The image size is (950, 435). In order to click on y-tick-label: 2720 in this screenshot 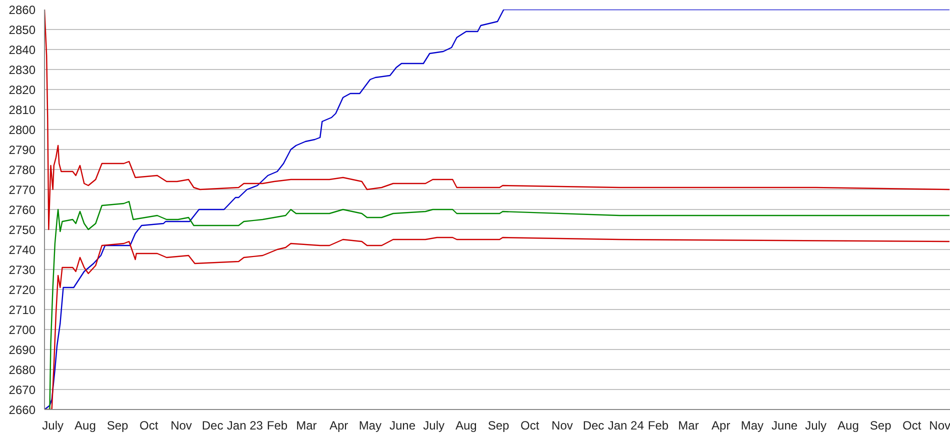, I will do `click(22, 290)`.